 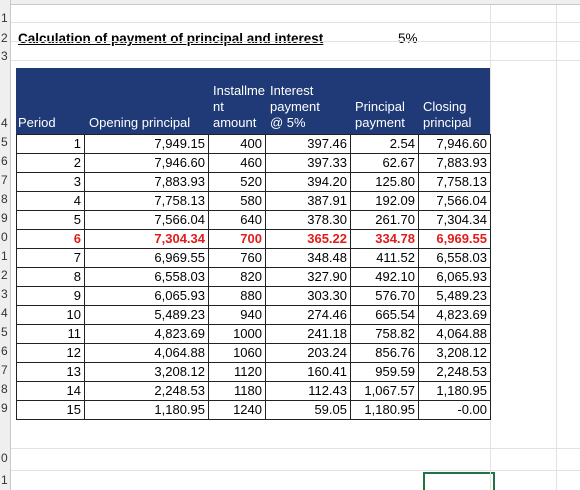 What do you see at coordinates (253, 101) in the screenshot?
I see `header-band` at bounding box center [253, 101].